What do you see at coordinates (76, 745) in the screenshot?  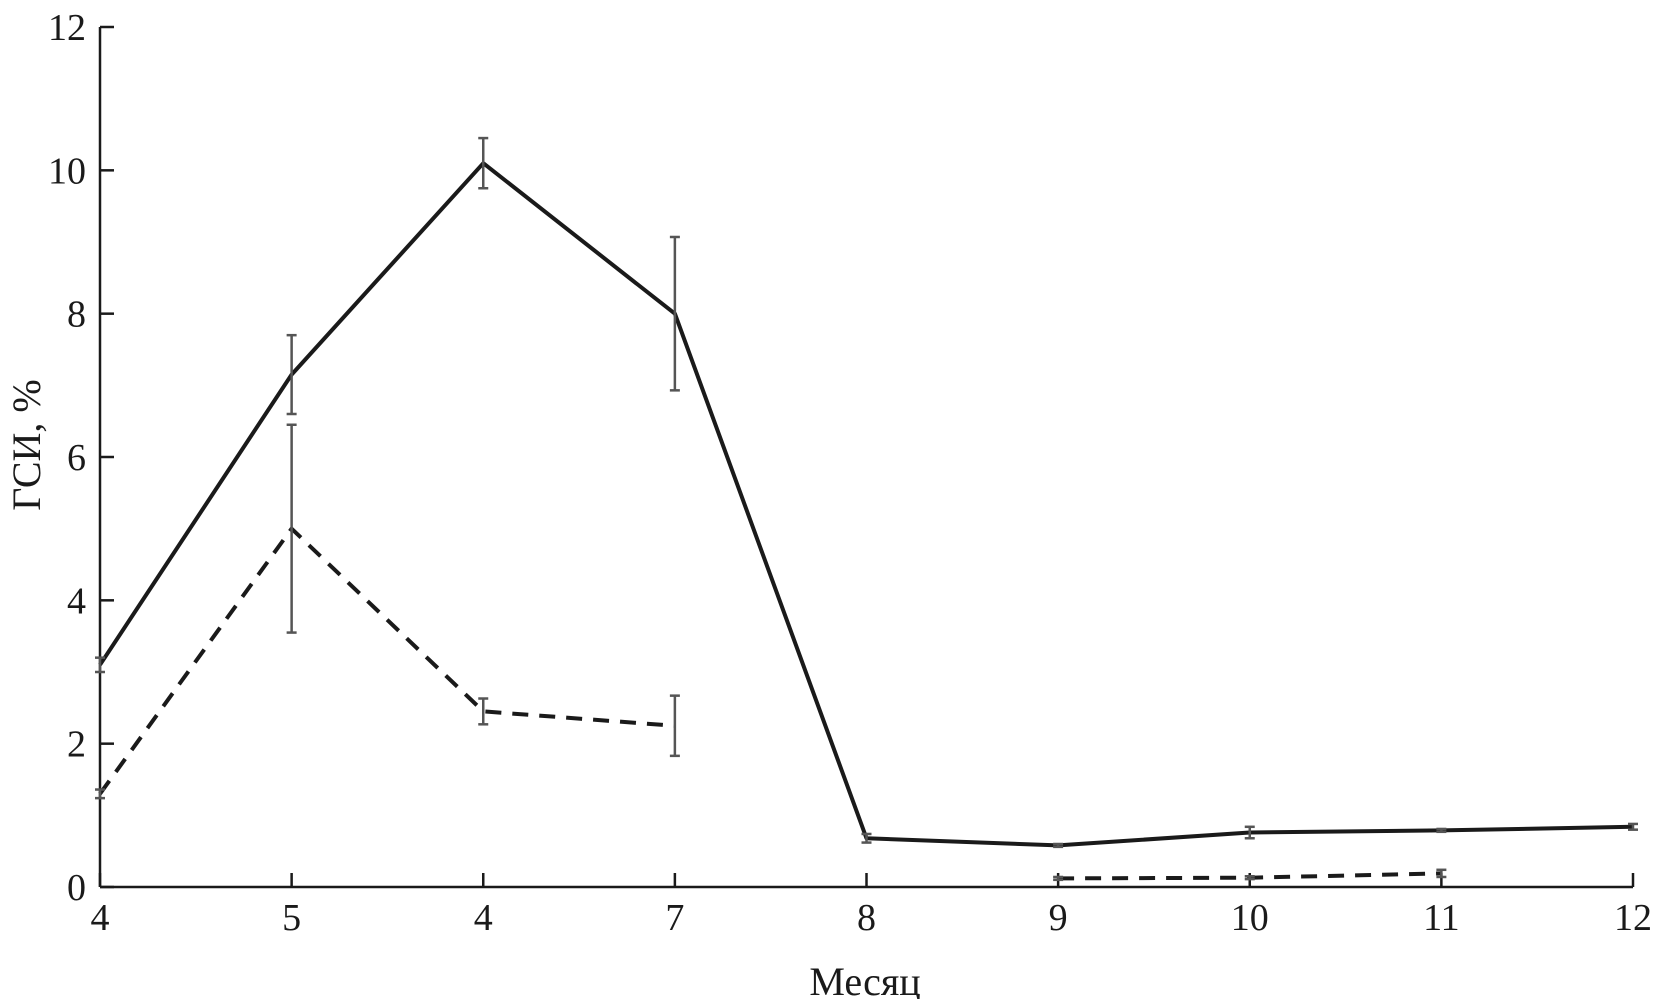 I see `y-tick-label-1: 2` at bounding box center [76, 745].